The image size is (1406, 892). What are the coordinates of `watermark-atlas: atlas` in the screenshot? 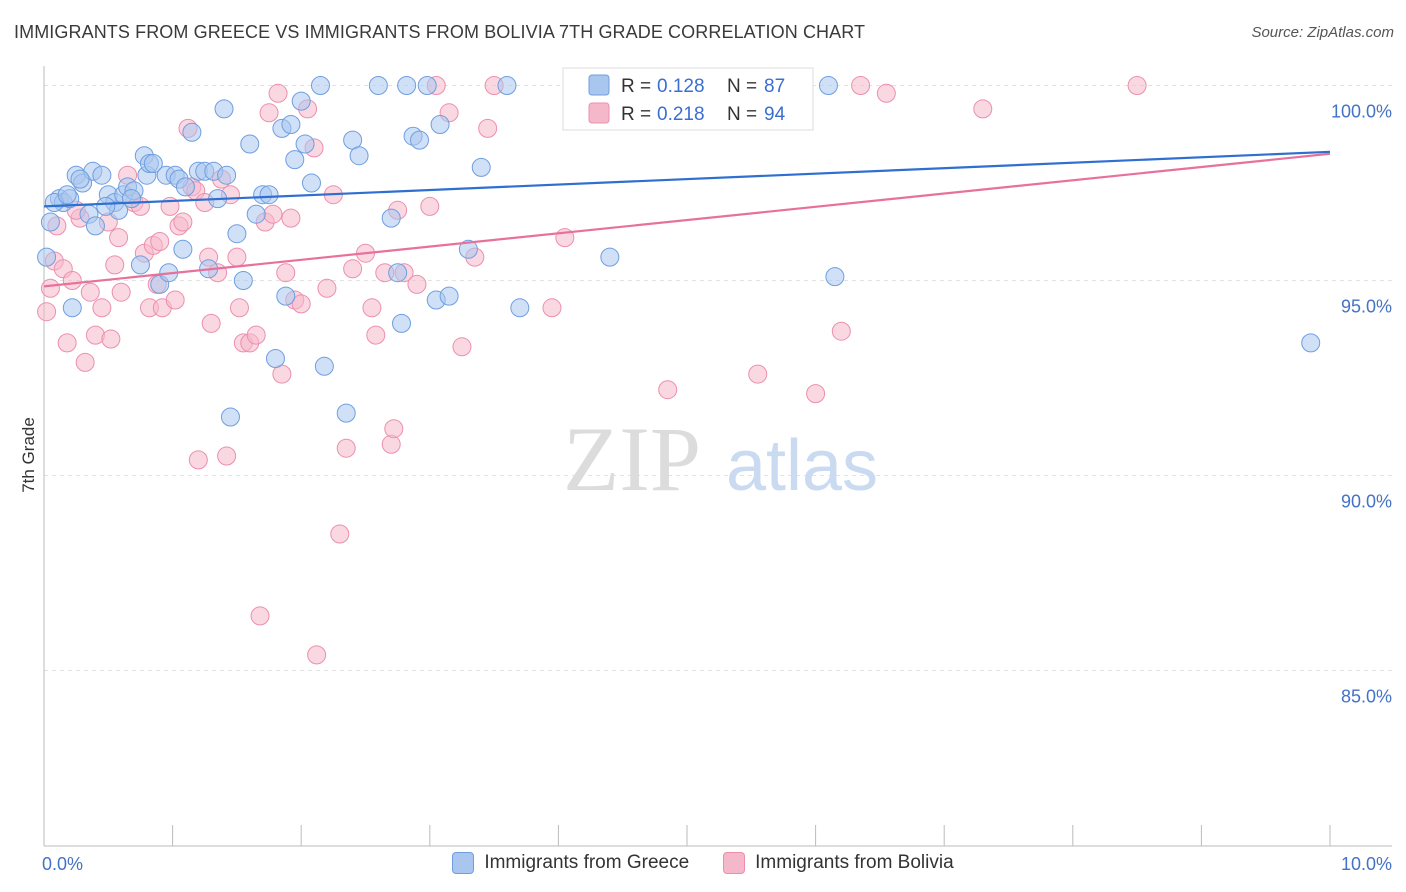 It's located at (802, 466).